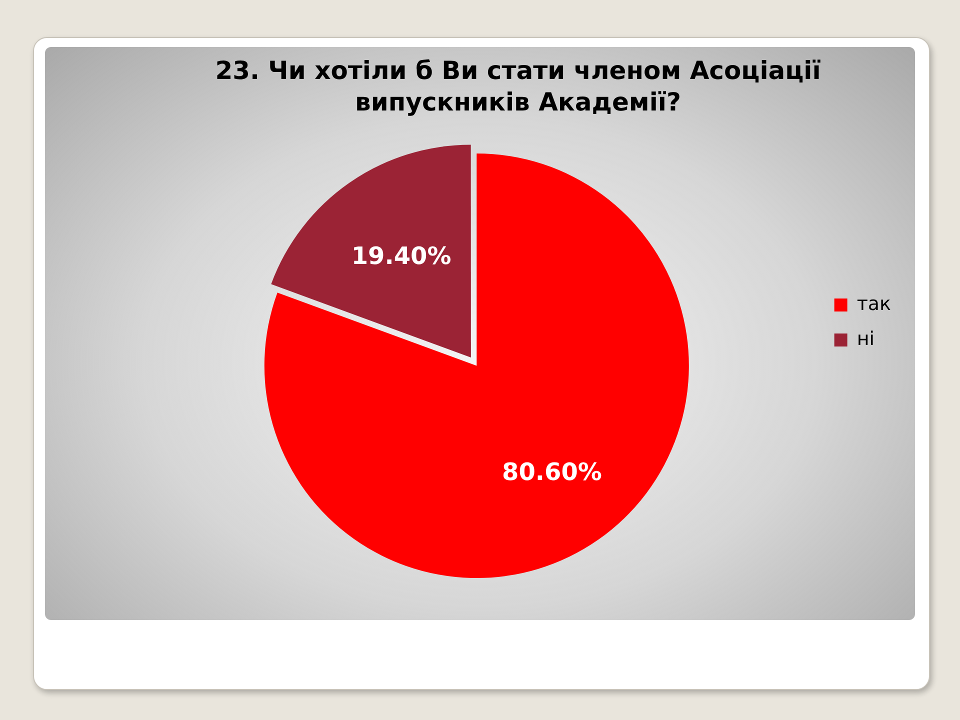 The height and width of the screenshot is (720, 960). Describe the element at coordinates (865, 339) in the screenshot. I see `legend-label: ні` at that location.